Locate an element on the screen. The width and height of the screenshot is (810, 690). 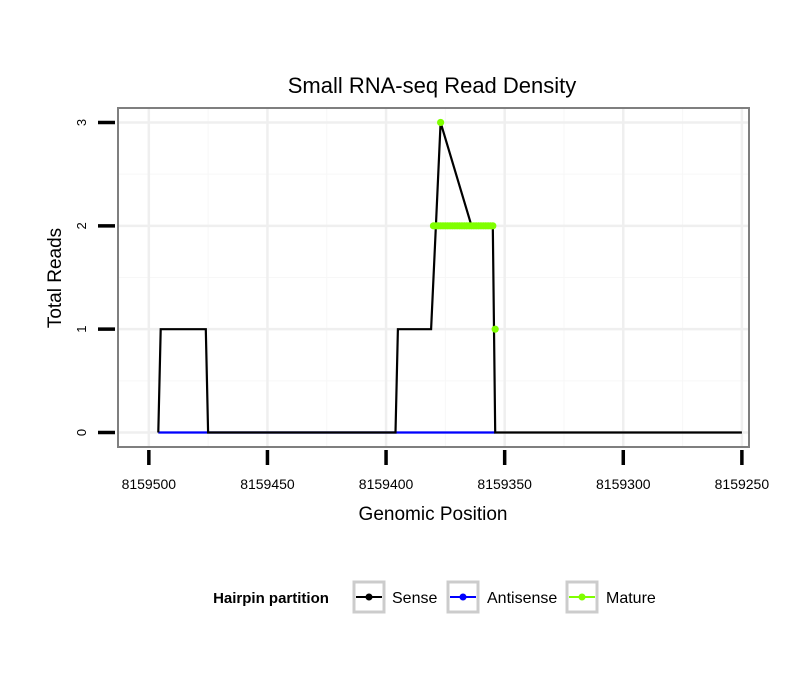
x-tick-label: 8159350 is located at coordinates (504, 484).